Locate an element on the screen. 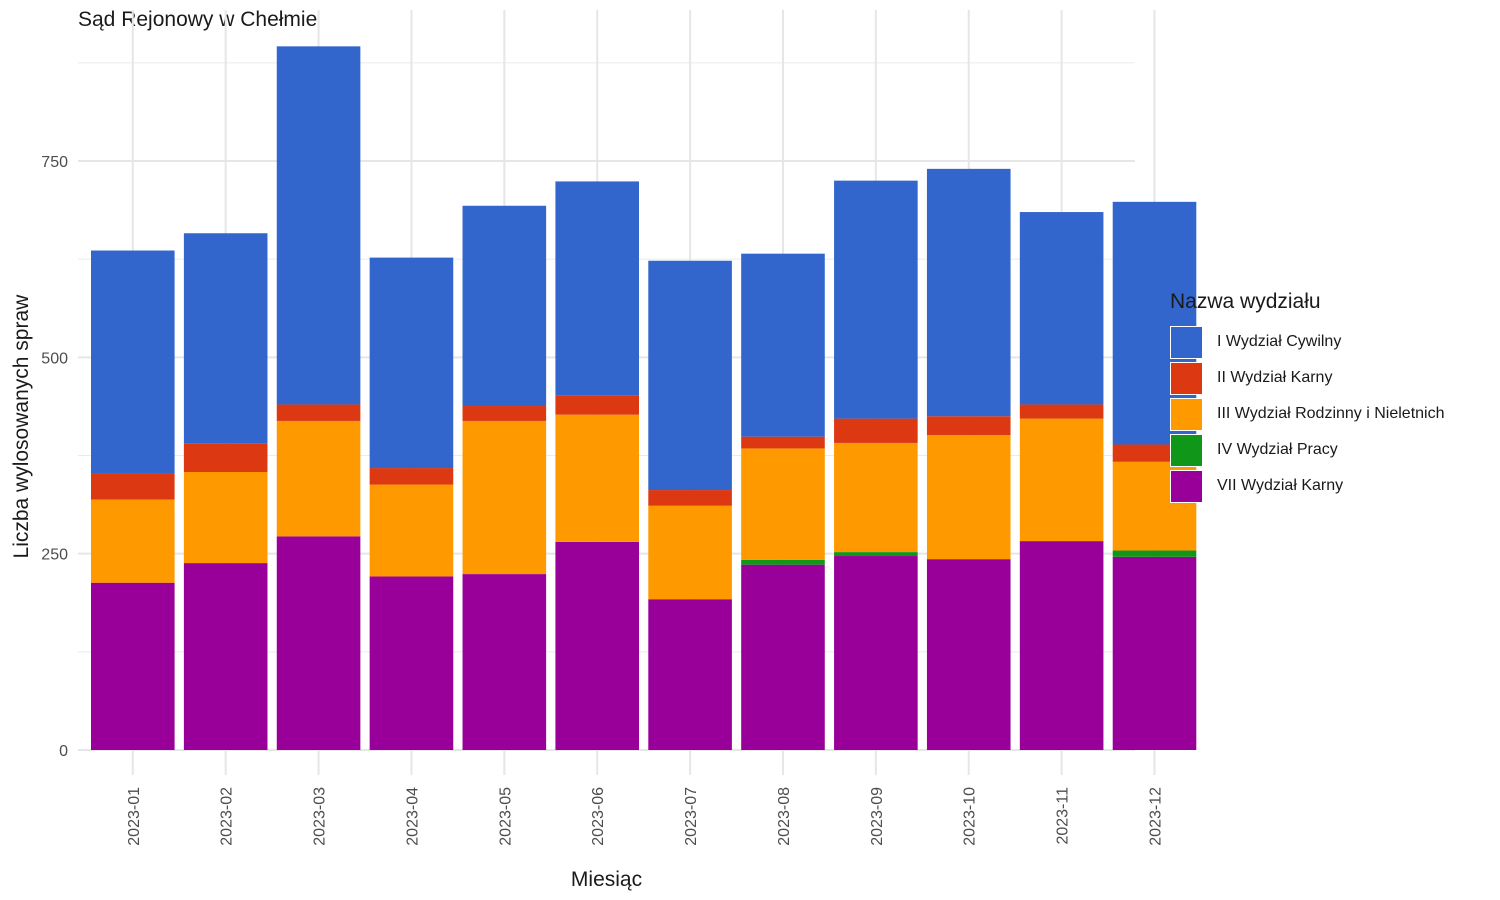 Image resolution: width=1500 pixels, height=900 pixels. legend-item: I Wydział Cywilny is located at coordinates (1307, 342).